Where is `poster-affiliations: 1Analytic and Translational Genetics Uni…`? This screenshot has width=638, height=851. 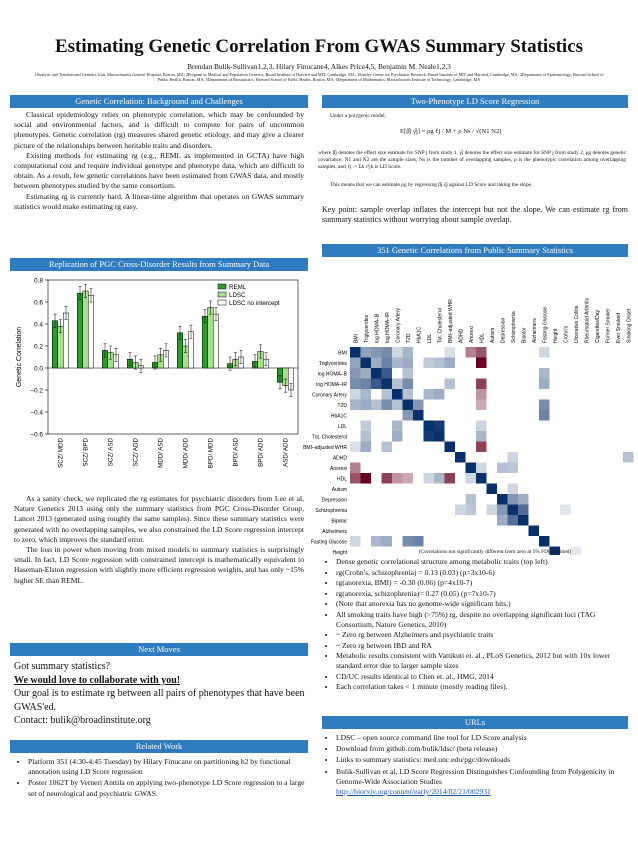
poster-affiliations: 1Analytic and Translational Genetics Uni… is located at coordinates (319, 77).